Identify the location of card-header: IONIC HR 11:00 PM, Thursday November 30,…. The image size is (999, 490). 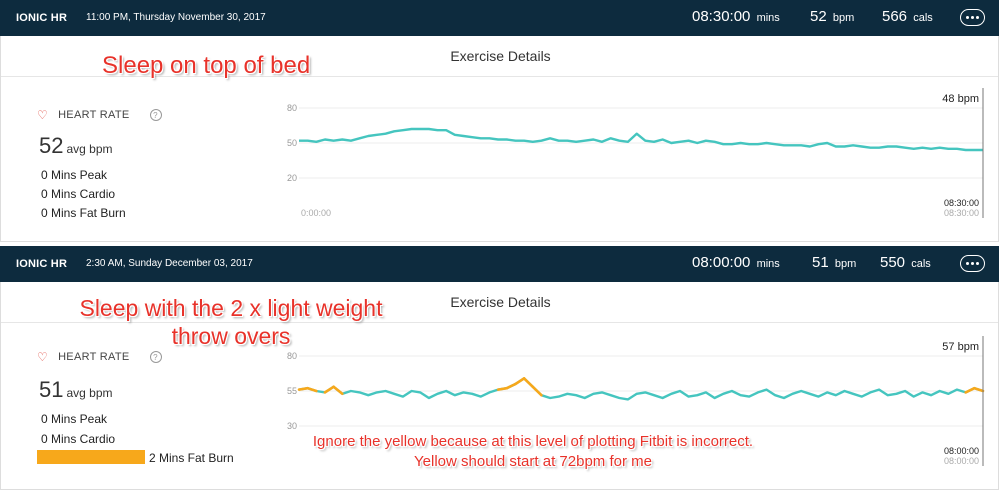
(499, 18).